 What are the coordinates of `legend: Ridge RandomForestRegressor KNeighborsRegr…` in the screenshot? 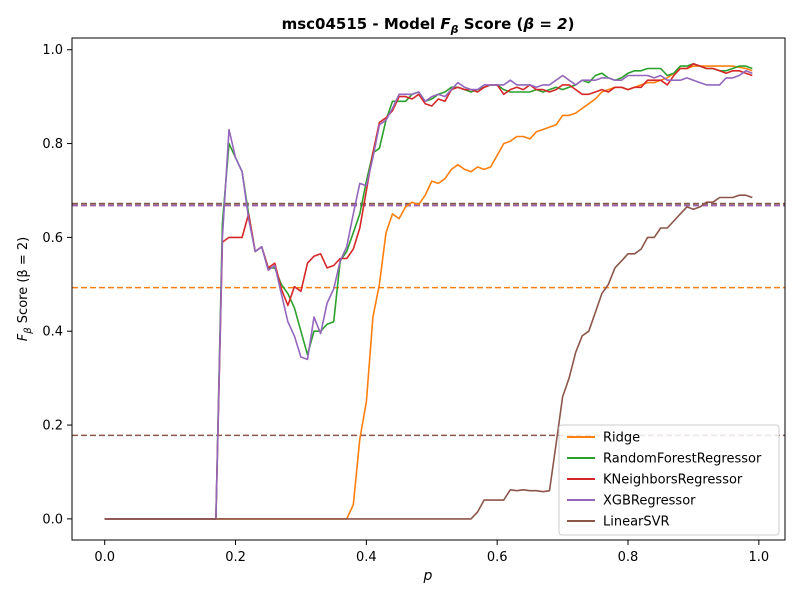 It's located at (669, 480).